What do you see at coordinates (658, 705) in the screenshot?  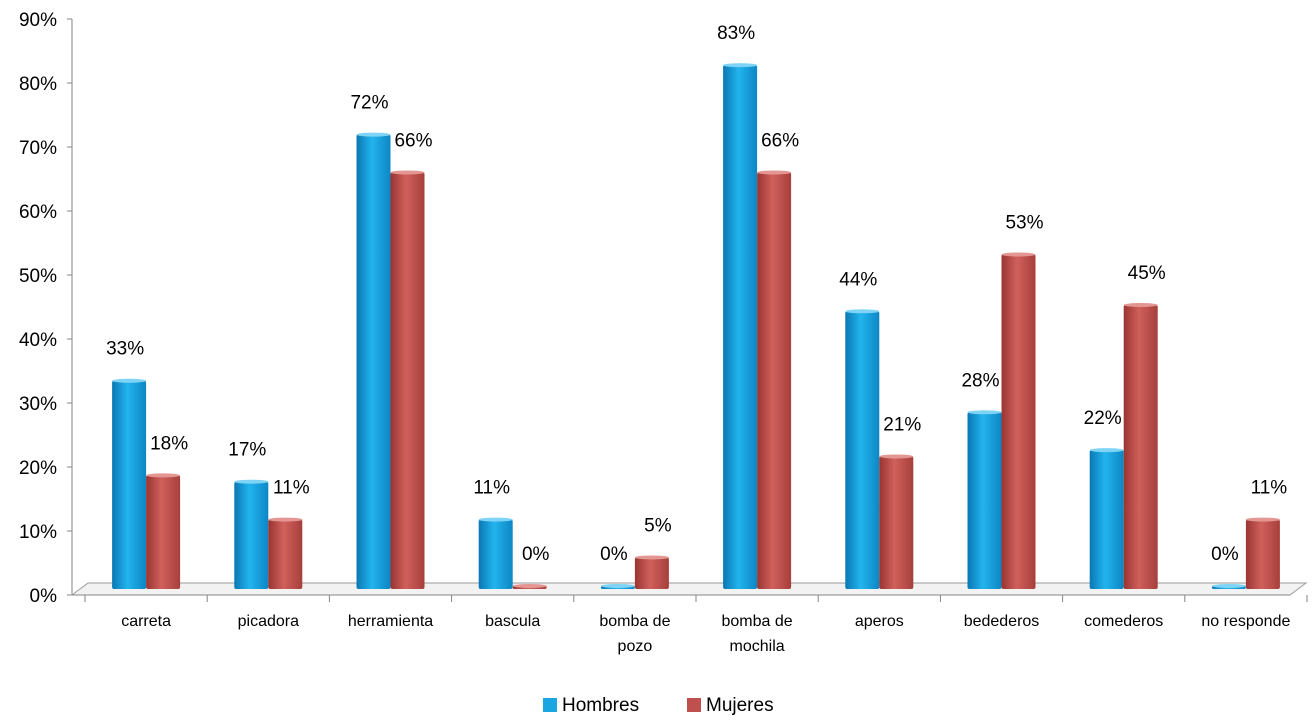 I see `legend: Hombres Mujeres` at bounding box center [658, 705].